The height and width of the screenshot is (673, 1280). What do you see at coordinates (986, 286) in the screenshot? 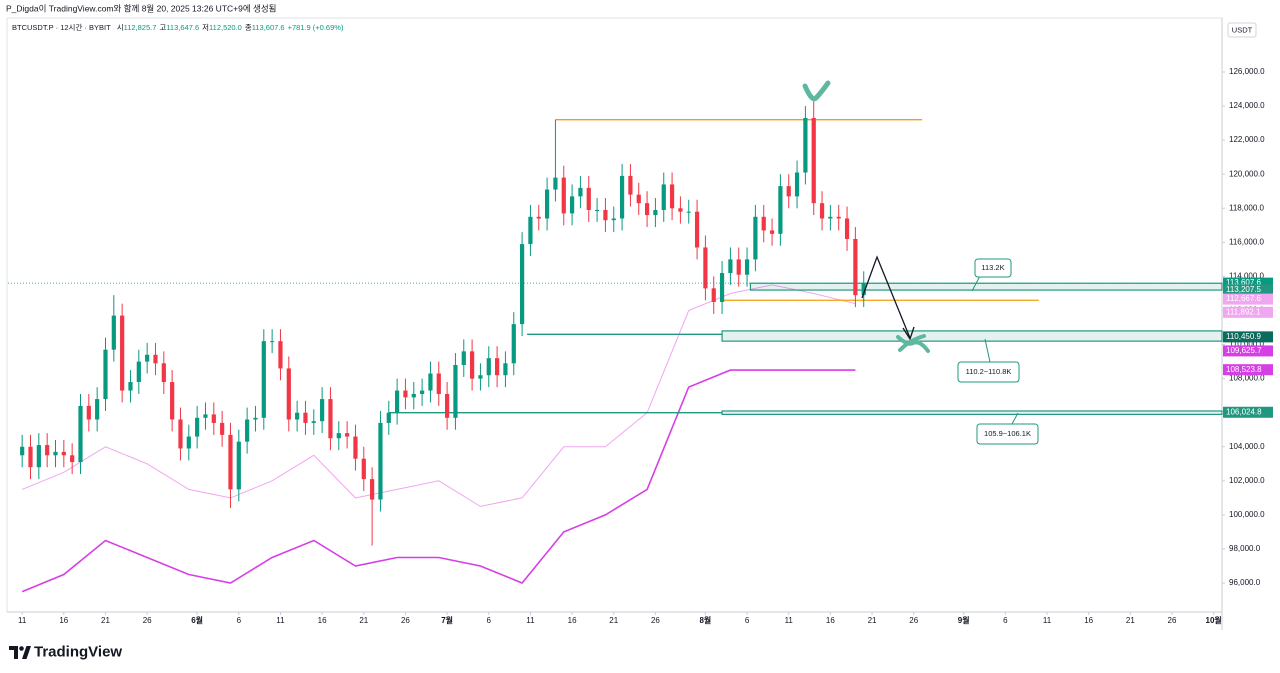
I see `price-zone` at bounding box center [986, 286].